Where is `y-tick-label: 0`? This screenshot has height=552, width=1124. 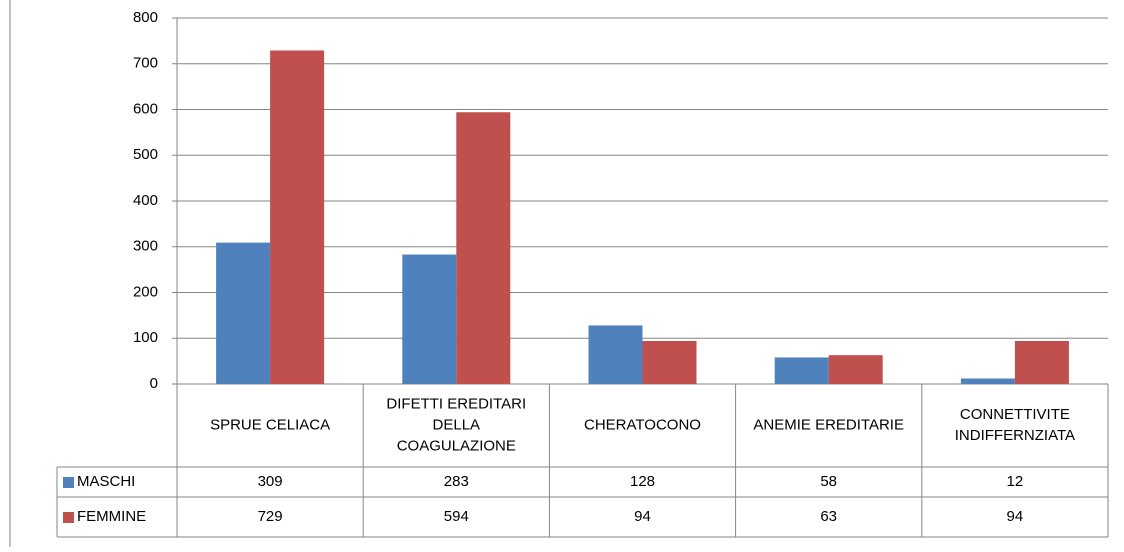 y-tick-label: 0 is located at coordinates (154, 383).